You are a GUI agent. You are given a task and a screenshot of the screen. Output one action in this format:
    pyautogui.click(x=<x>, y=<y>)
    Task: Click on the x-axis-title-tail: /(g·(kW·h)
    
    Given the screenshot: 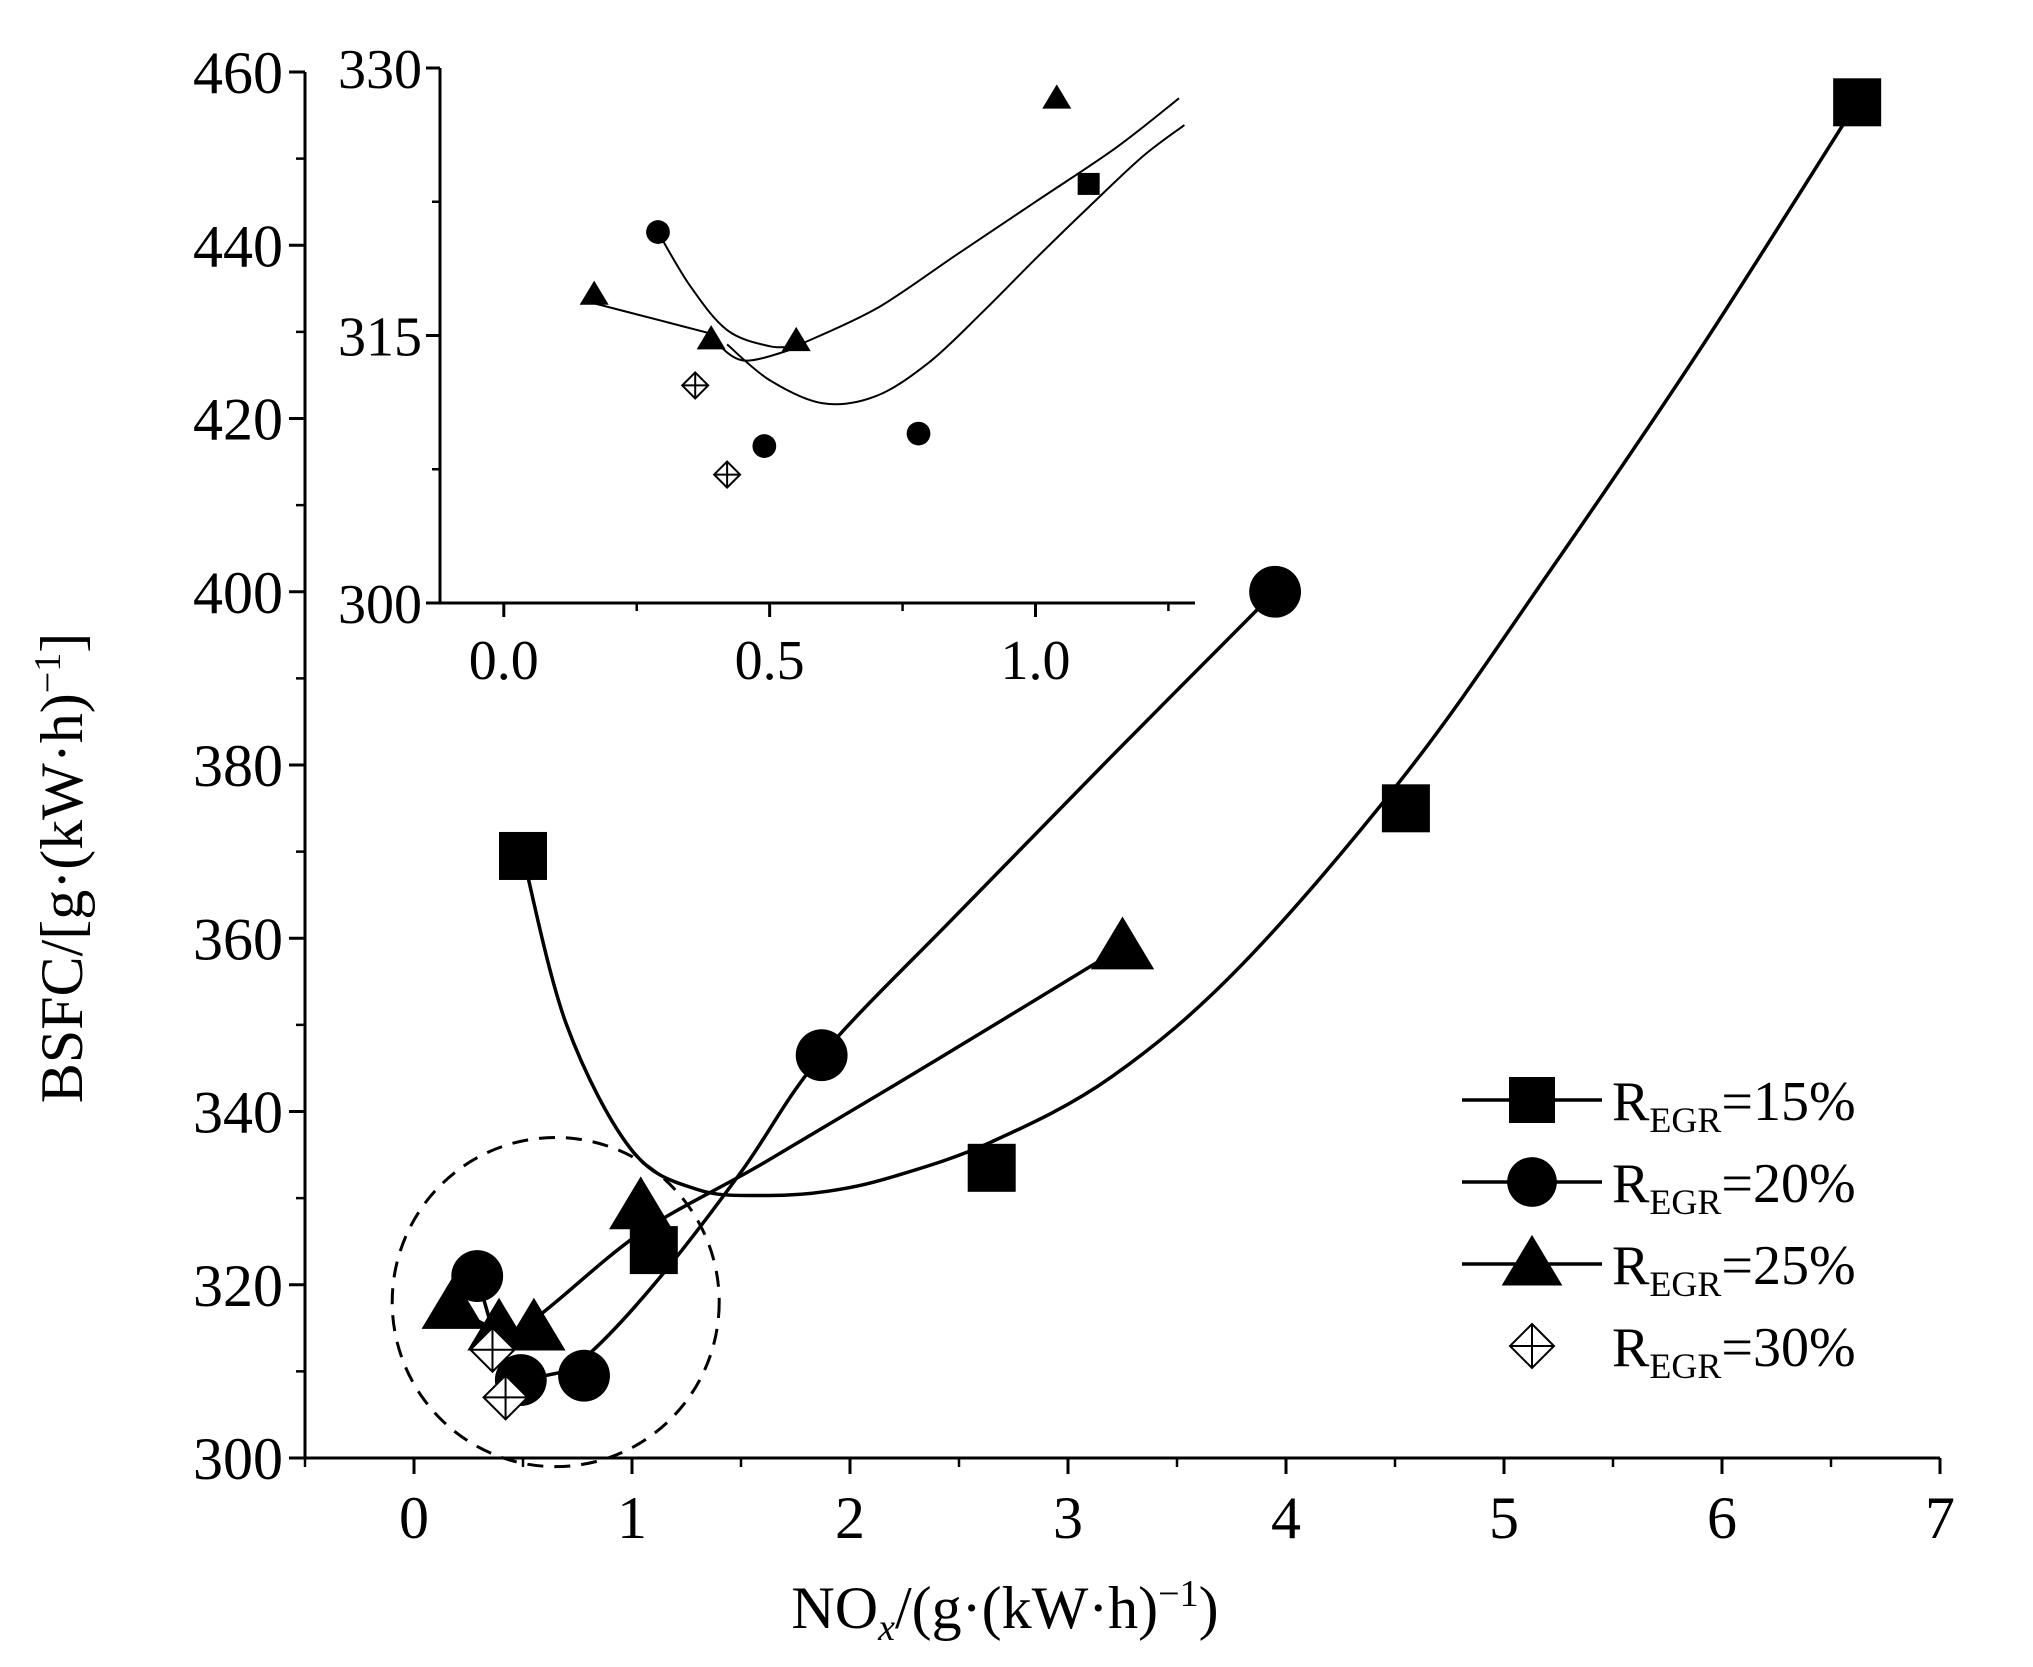 What is the action you would take?
    pyautogui.click(x=1026, y=1608)
    